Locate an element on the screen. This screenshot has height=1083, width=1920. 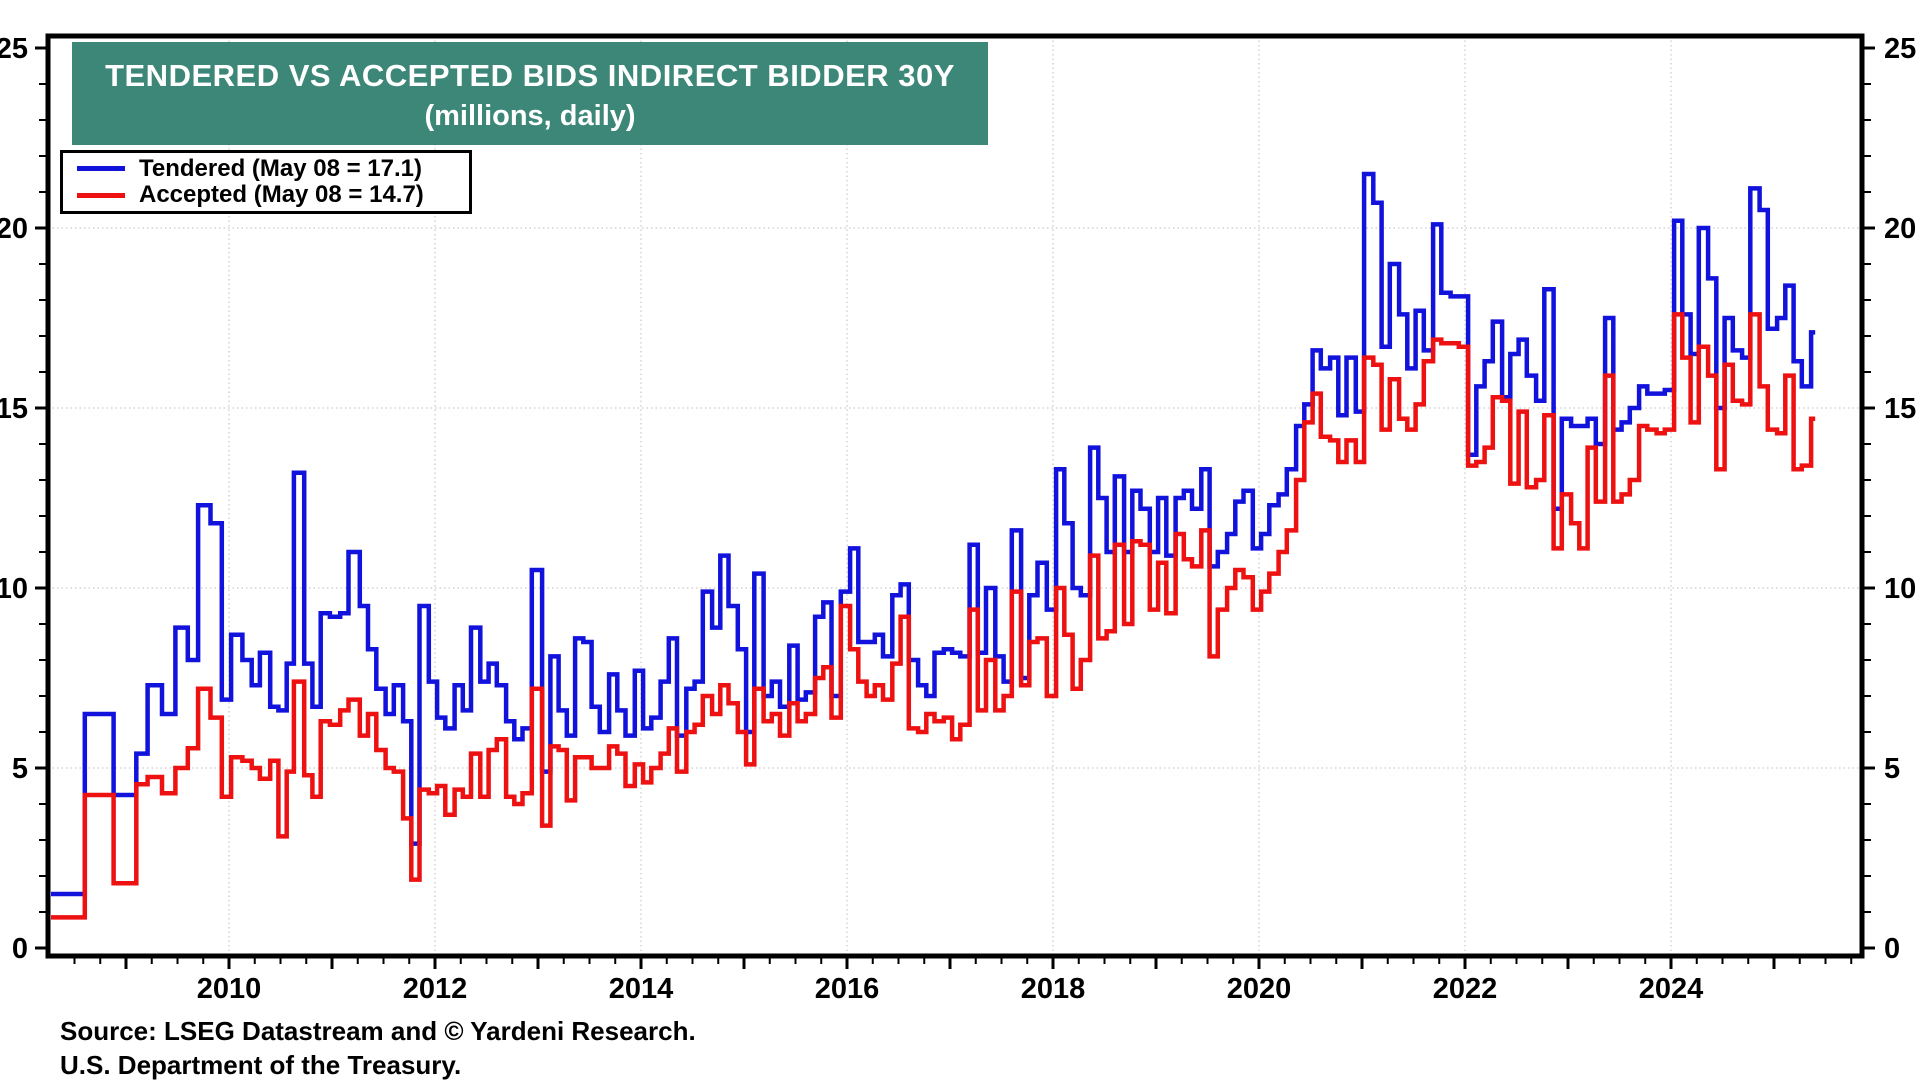
y-axis-label-left: 15 is located at coordinates (14, 409).